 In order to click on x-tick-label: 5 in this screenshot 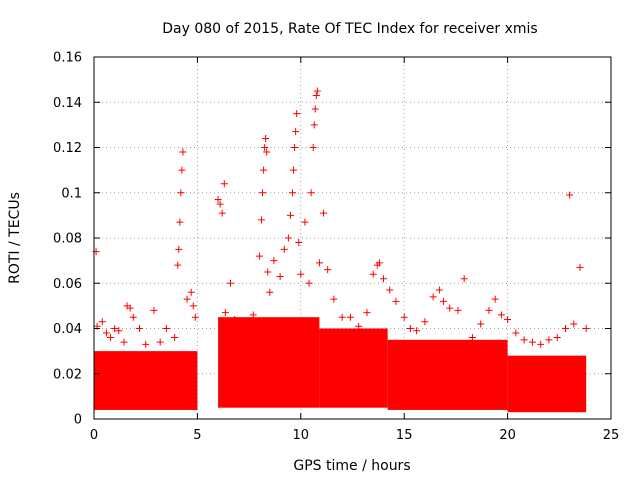, I will do `click(197, 435)`.